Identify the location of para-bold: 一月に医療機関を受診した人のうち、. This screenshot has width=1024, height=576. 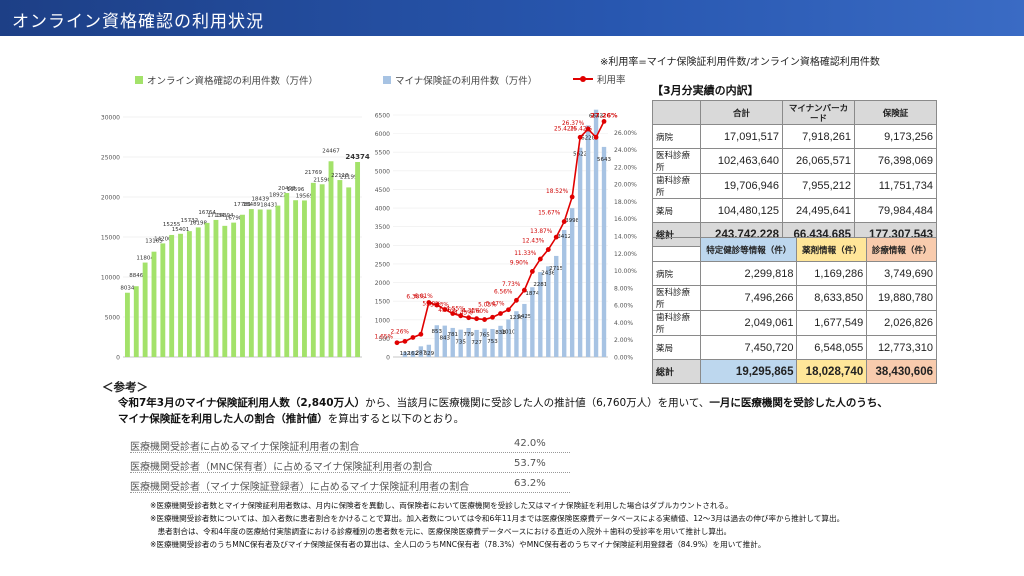
(798, 403).